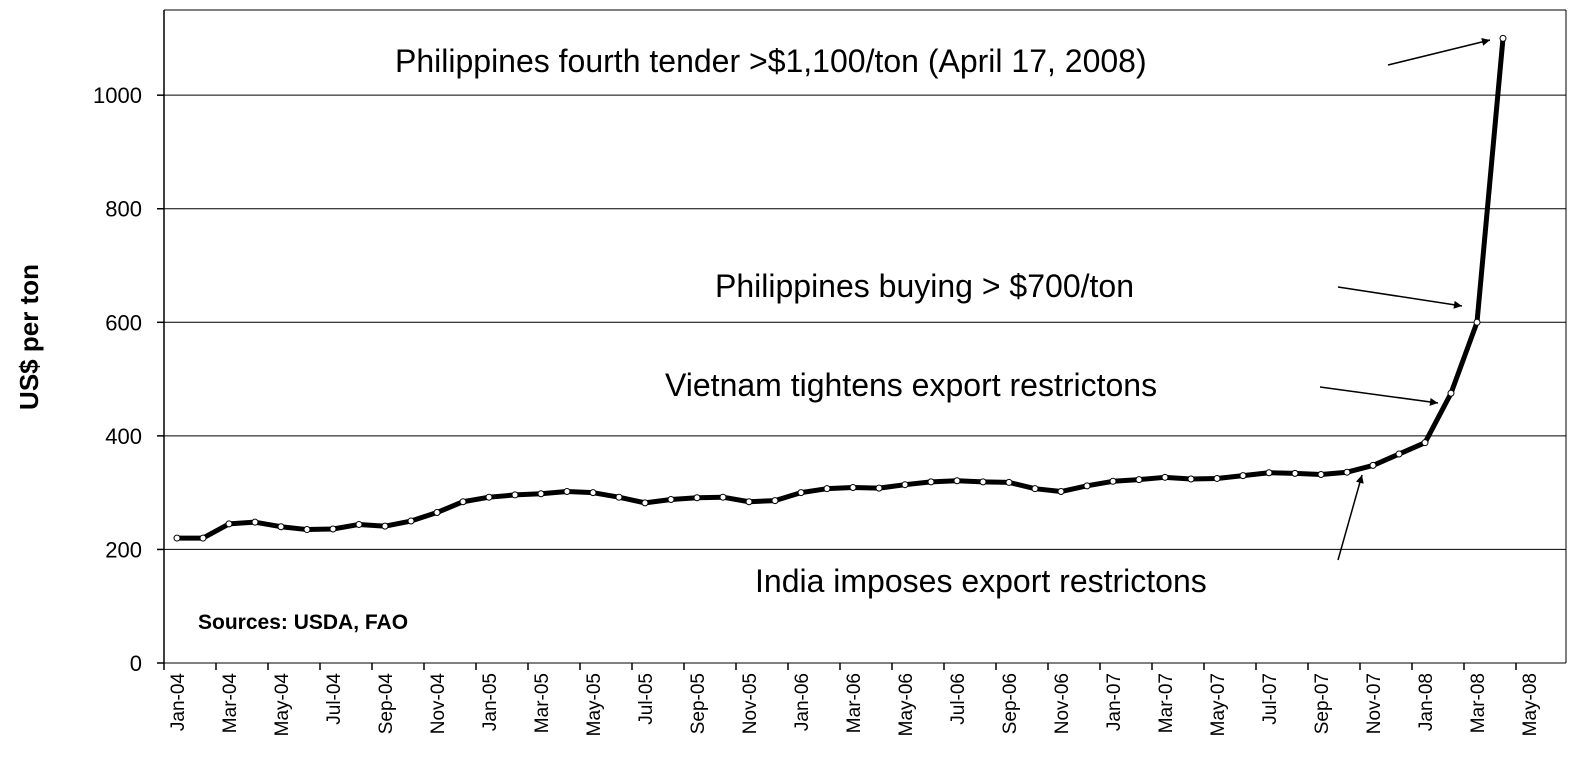 The height and width of the screenshot is (775, 1584). Describe the element at coordinates (123, 436) in the screenshot. I see `y-tick-label: 400` at that location.